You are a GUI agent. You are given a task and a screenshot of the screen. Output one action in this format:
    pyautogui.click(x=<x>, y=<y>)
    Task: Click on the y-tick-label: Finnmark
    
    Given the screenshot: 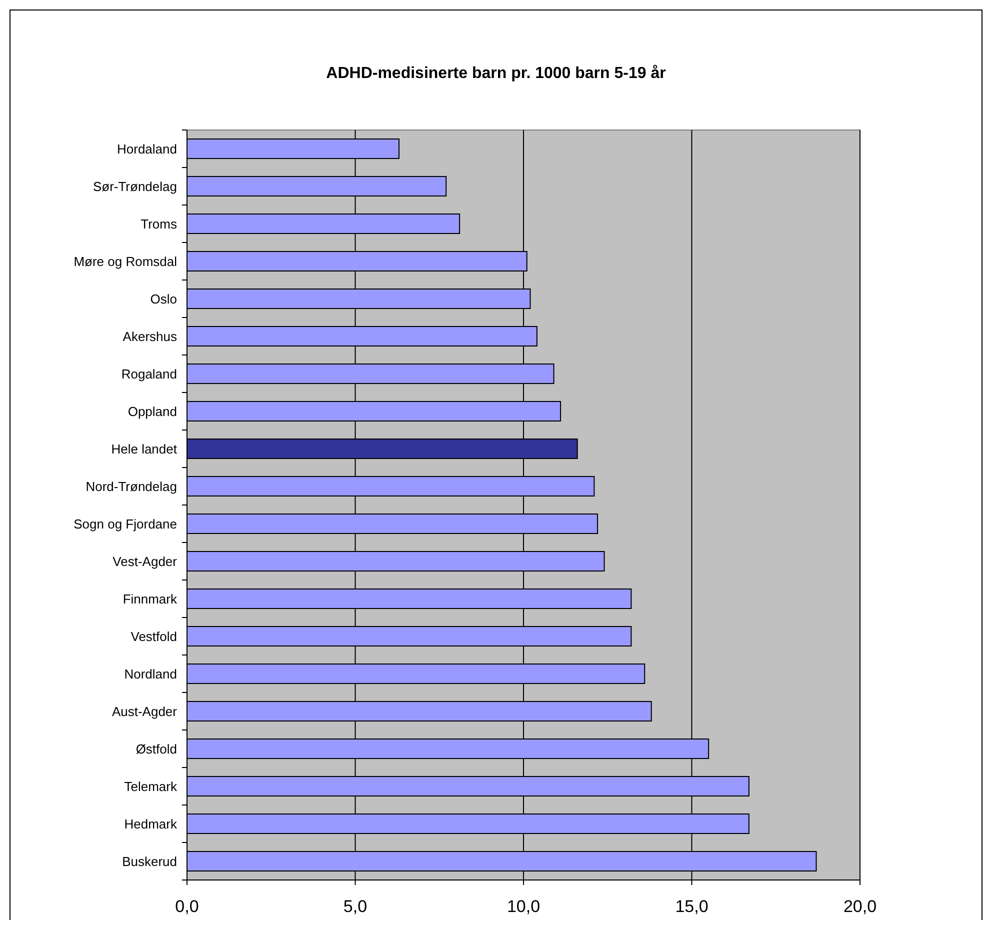 What is the action you would take?
    pyautogui.click(x=150, y=598)
    